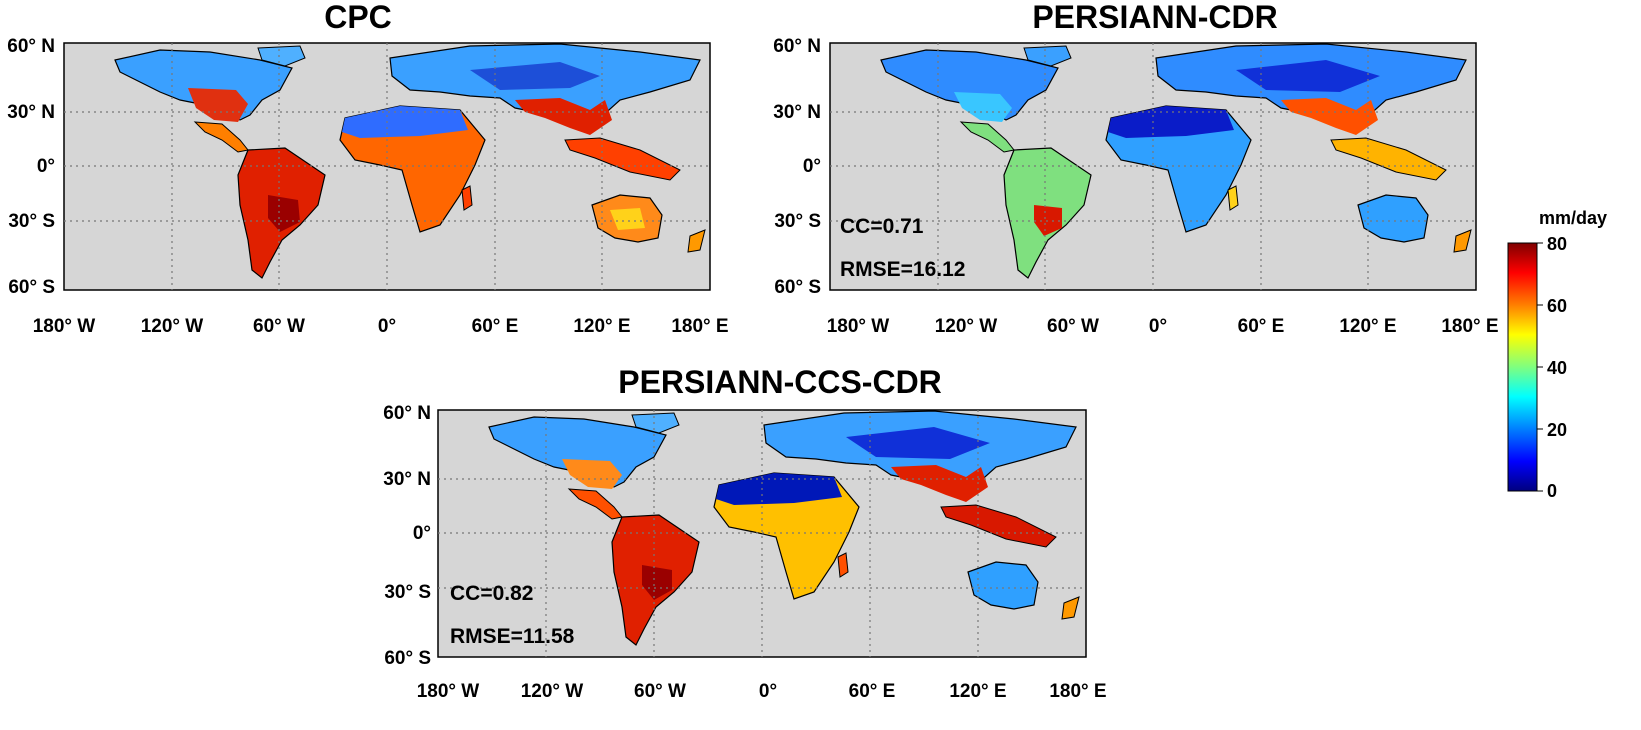 This screenshot has height=730, width=1641. What do you see at coordinates (512, 636) in the screenshot?
I see `rmse-label: RMSE=11.58` at bounding box center [512, 636].